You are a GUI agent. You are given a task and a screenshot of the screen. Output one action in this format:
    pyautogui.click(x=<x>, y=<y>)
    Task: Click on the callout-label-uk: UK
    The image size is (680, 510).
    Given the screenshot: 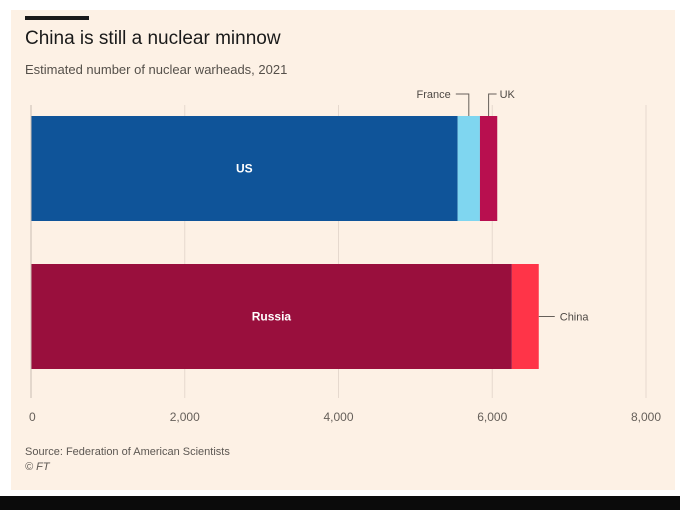 What is the action you would take?
    pyautogui.click(x=508, y=95)
    